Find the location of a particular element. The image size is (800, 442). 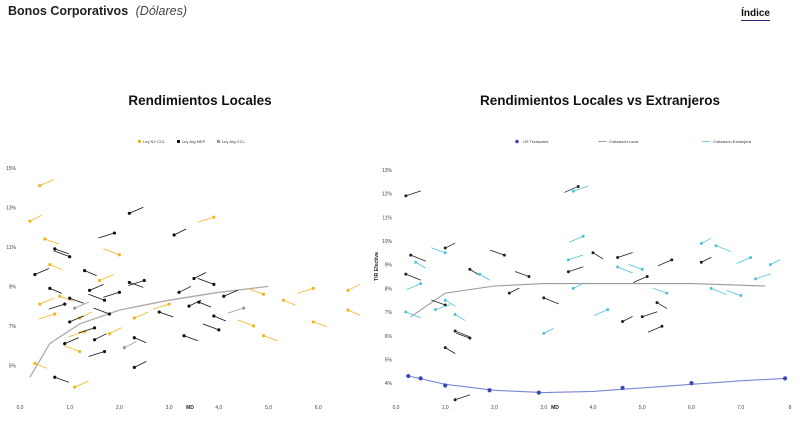

y-tick-label: 8% is located at coordinates (389, 289).